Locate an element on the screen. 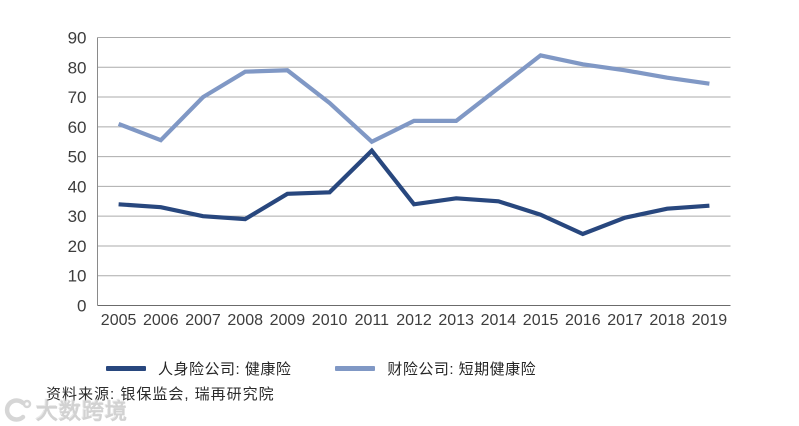 The width and height of the screenshot is (799, 426). y-tick-label: 30 is located at coordinates (77, 216).